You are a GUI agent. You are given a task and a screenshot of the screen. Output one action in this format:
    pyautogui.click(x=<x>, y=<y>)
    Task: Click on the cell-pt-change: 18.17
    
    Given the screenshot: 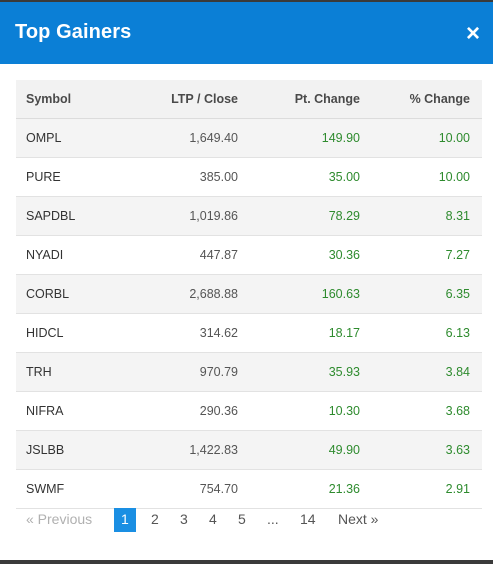 What is the action you would take?
    pyautogui.click(x=311, y=333)
    